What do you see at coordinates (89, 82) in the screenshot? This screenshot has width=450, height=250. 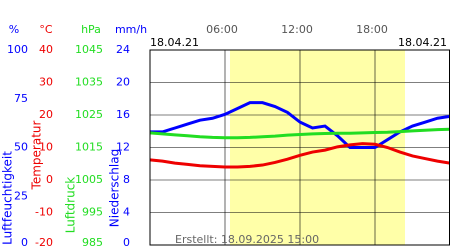 I see `y-tick-label: 1035` at bounding box center [89, 82].